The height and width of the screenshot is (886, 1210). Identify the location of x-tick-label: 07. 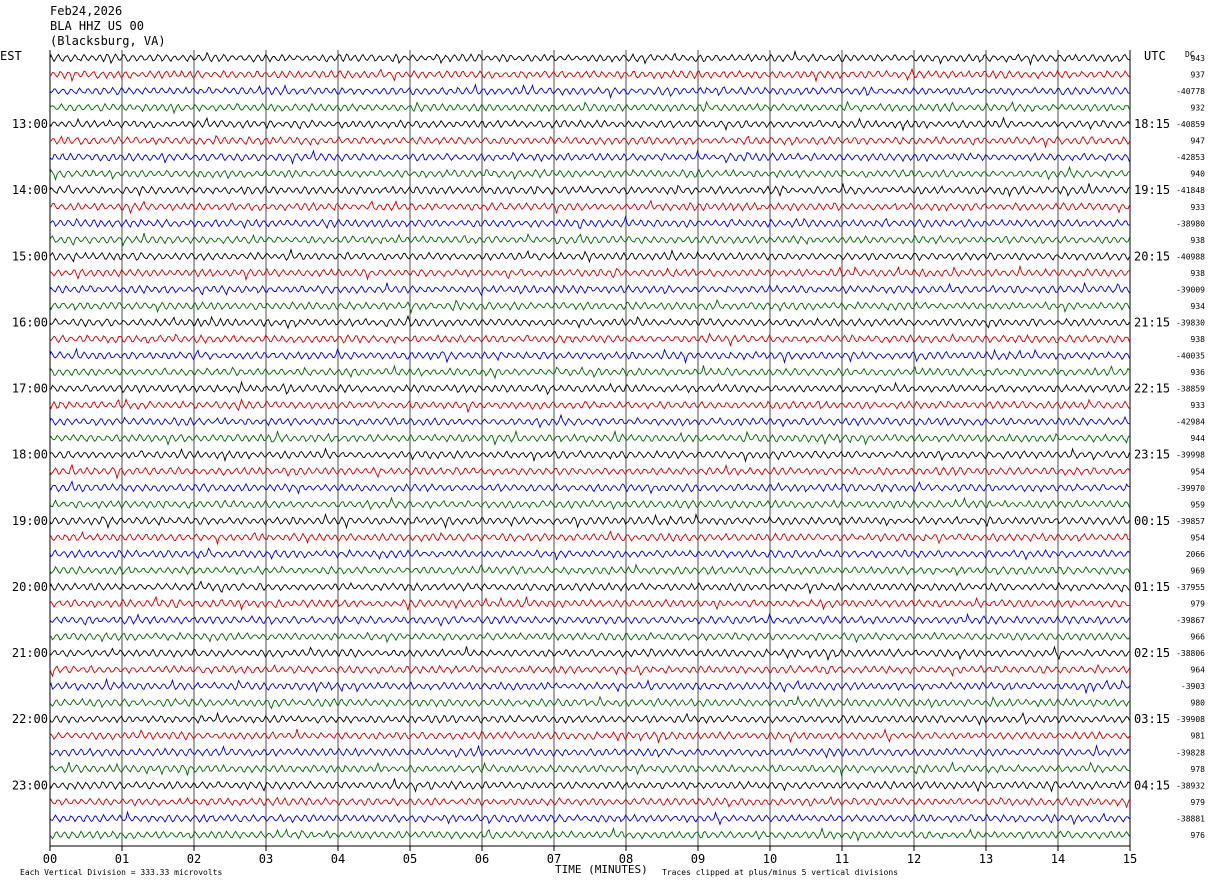
(554, 859).